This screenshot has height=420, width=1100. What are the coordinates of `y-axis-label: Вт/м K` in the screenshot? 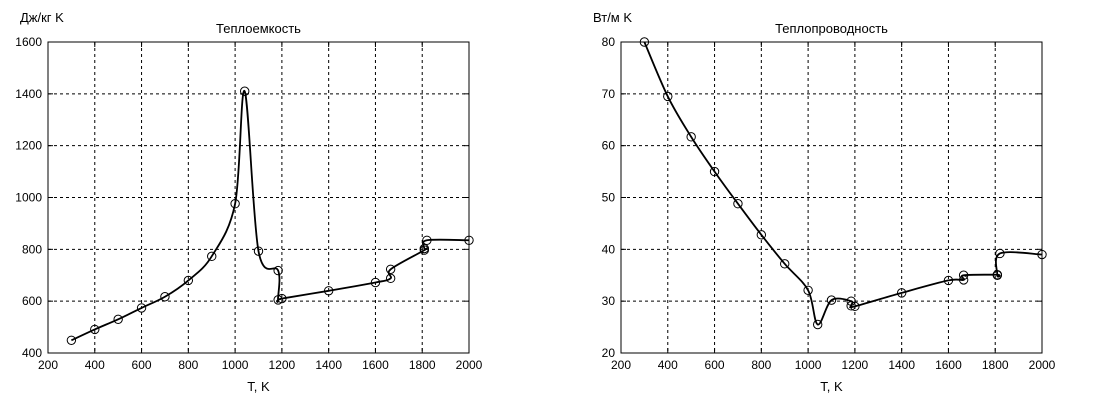 It's located at (612, 17).